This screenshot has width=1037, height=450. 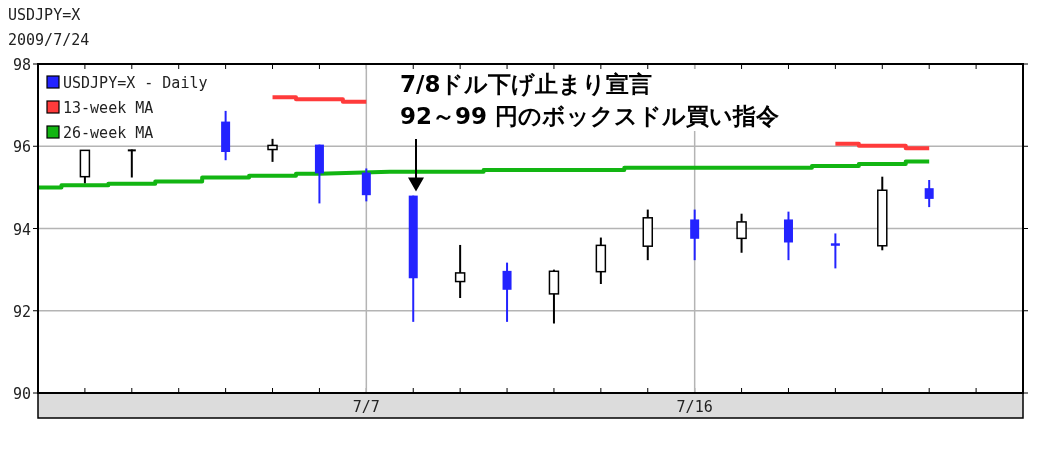 What do you see at coordinates (22, 147) in the screenshot?
I see `y-tick-label: 96` at bounding box center [22, 147].